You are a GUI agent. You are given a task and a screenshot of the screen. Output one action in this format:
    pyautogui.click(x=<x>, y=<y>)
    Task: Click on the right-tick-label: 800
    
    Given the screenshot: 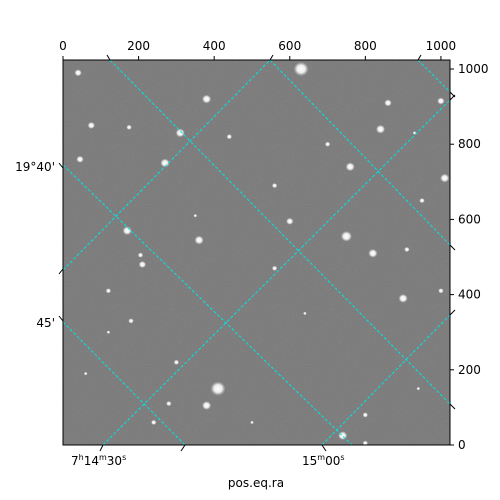 What is the action you would take?
    pyautogui.click(x=469, y=144)
    